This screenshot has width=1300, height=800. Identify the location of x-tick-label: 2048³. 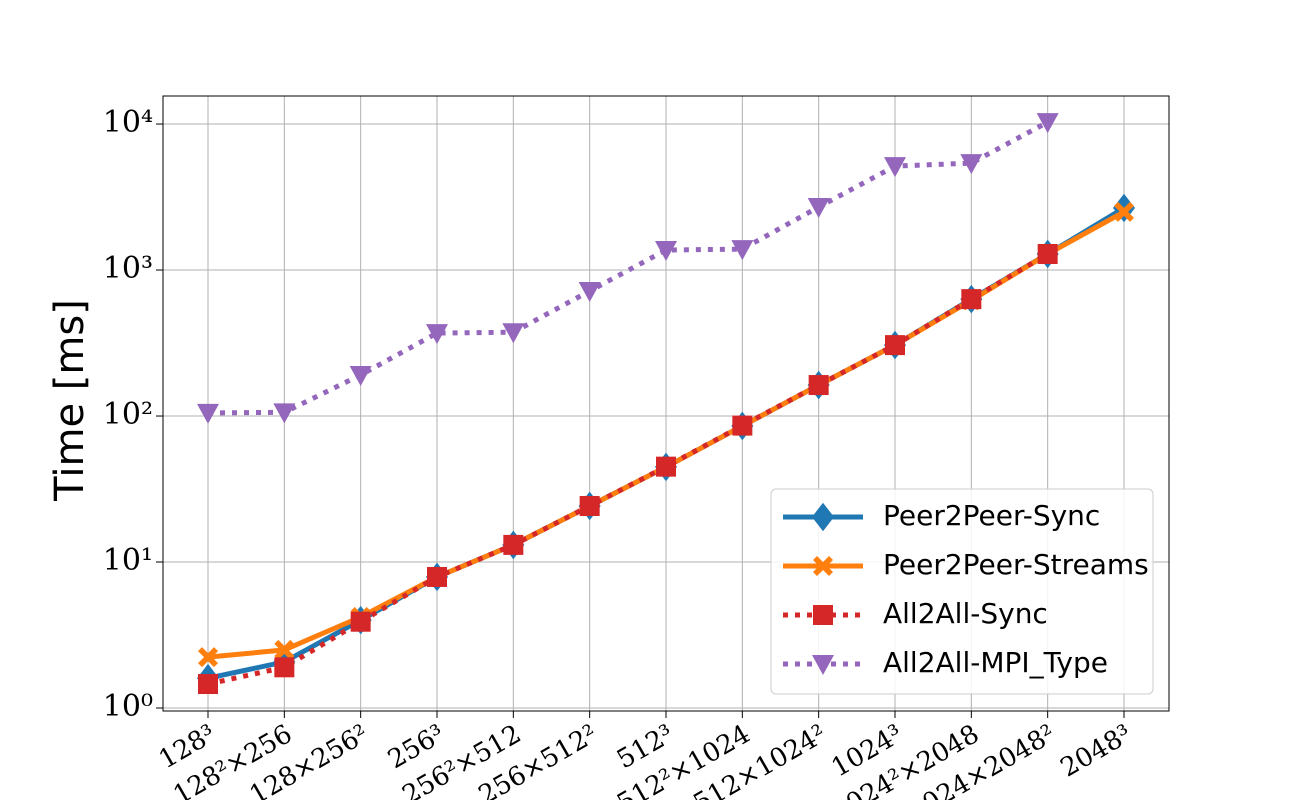
(1096, 751).